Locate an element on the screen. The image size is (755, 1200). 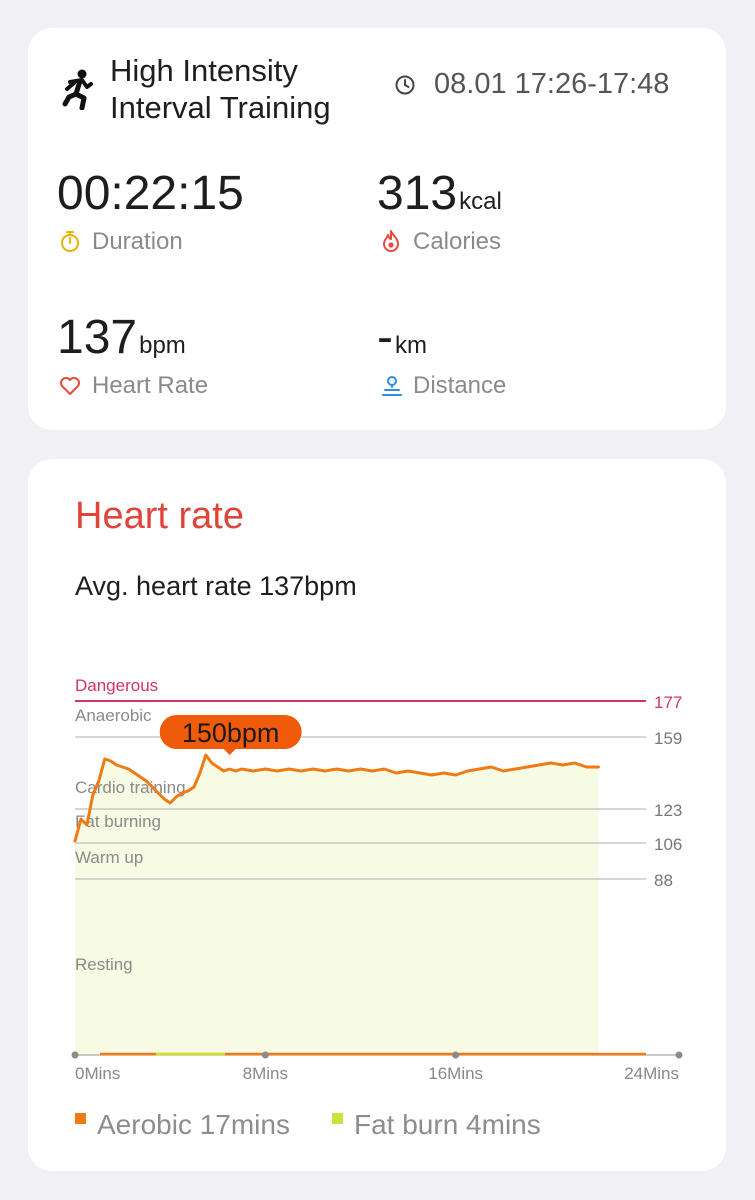
legend-swatch-aerobic is located at coordinates (80, 1118).